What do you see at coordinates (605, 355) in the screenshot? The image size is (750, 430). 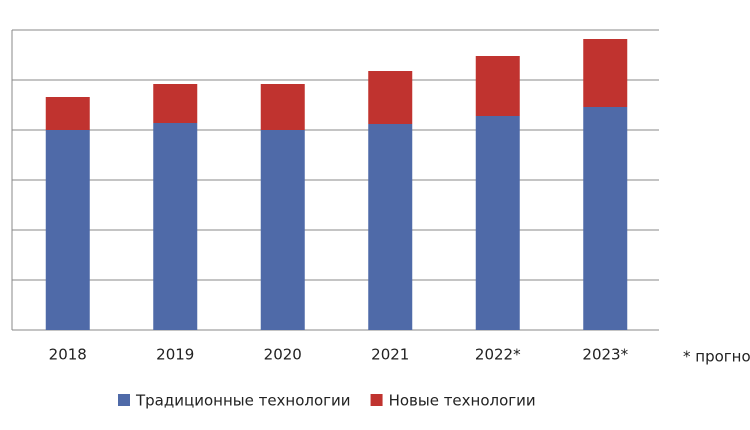 I see `x-tick-label: 2023*` at bounding box center [605, 355].